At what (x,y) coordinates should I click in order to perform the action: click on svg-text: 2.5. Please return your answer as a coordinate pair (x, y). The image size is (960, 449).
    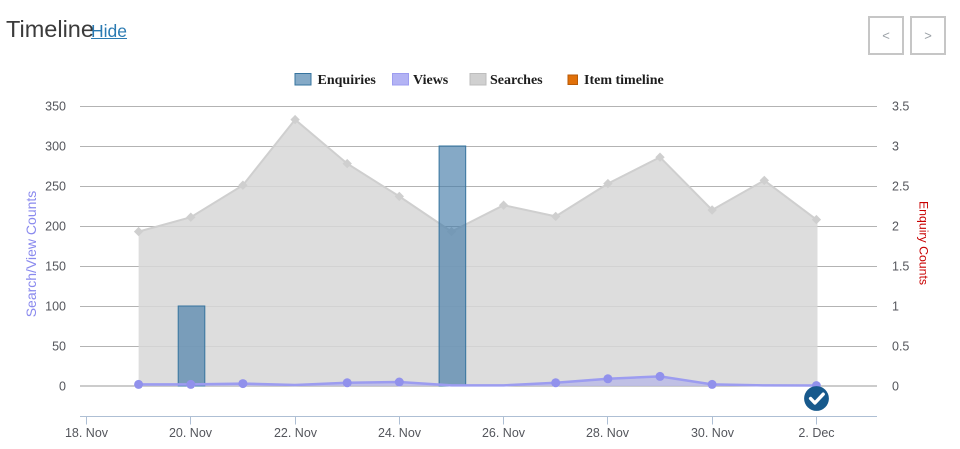
    Looking at the image, I should click on (900, 187).